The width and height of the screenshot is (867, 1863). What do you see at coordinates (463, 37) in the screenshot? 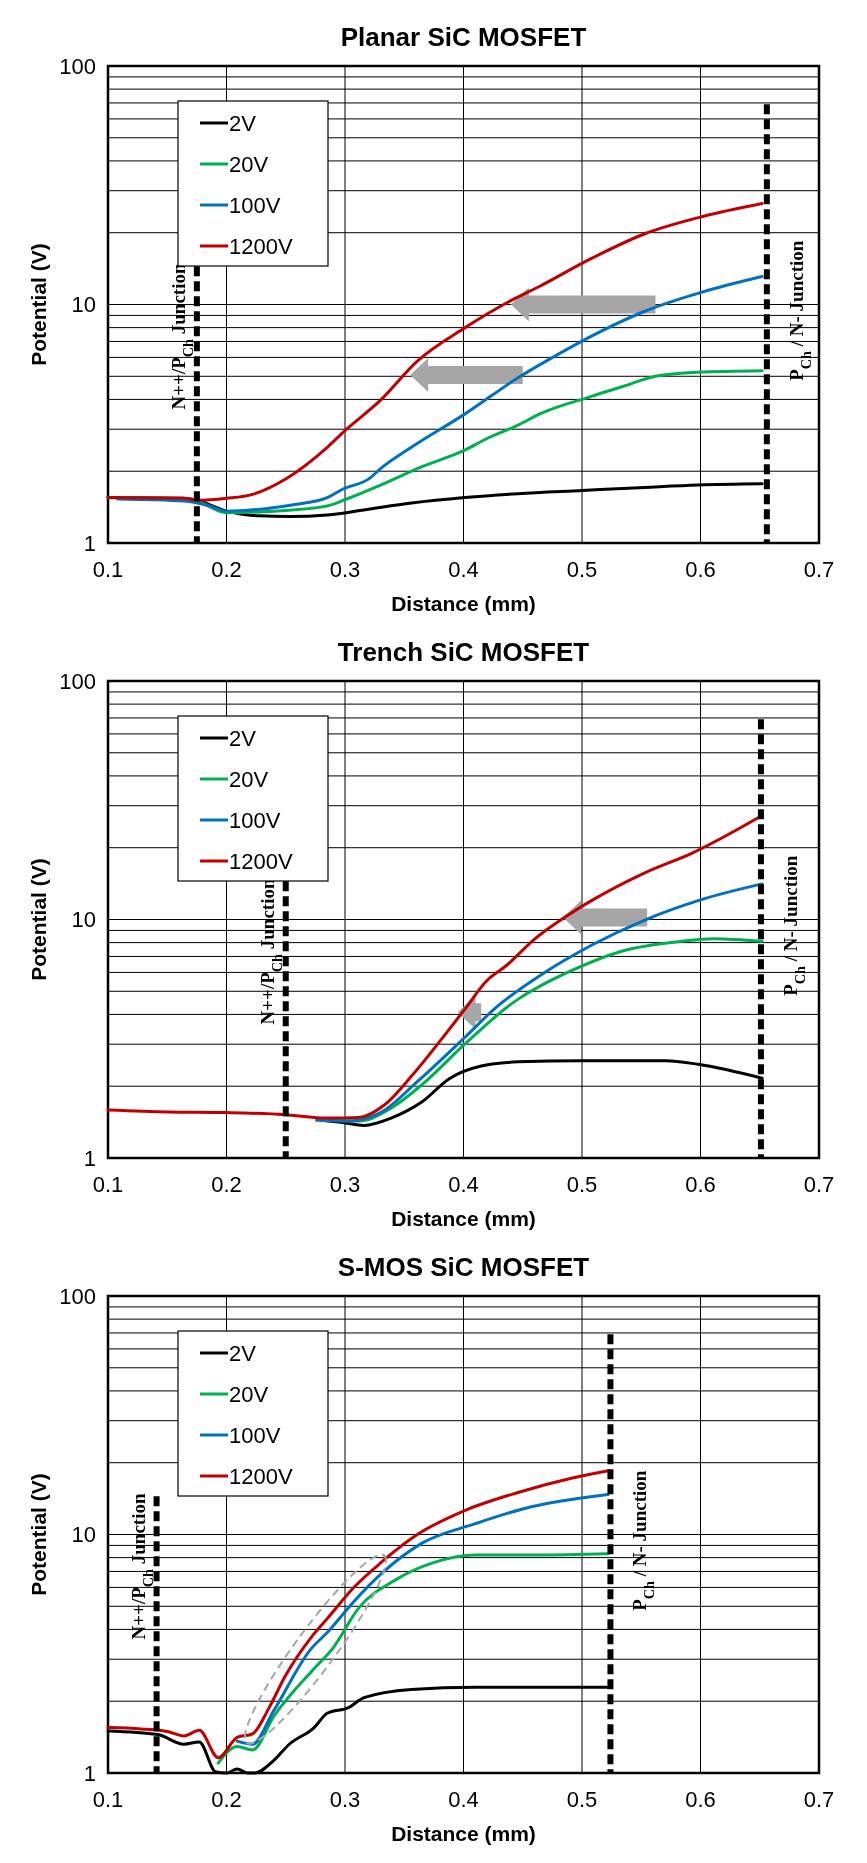
I see `chart-title: Planar SiC MOSFET` at bounding box center [463, 37].